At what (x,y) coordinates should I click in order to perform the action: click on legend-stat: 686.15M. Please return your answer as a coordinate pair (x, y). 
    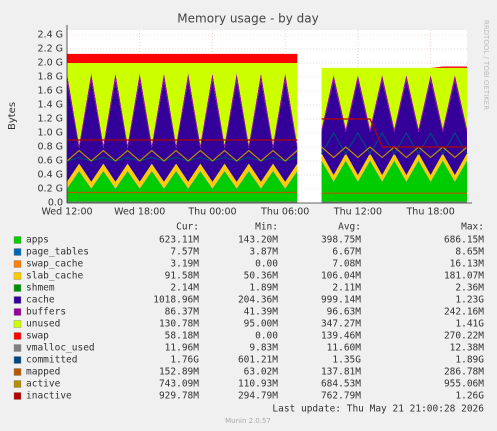
    Looking at the image, I should click on (464, 240).